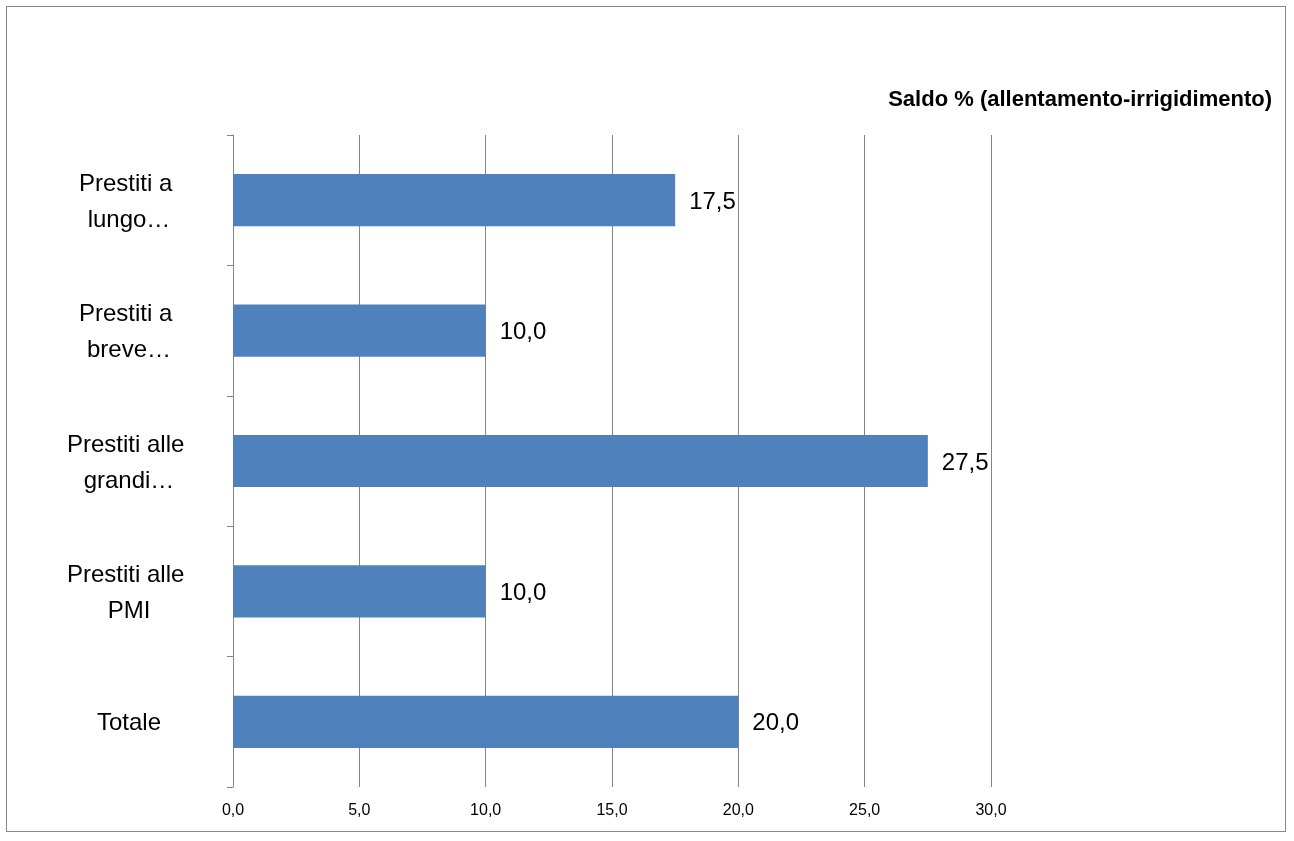  Describe the element at coordinates (233, 809) in the screenshot. I see `x-tick-label: 0,0` at that location.